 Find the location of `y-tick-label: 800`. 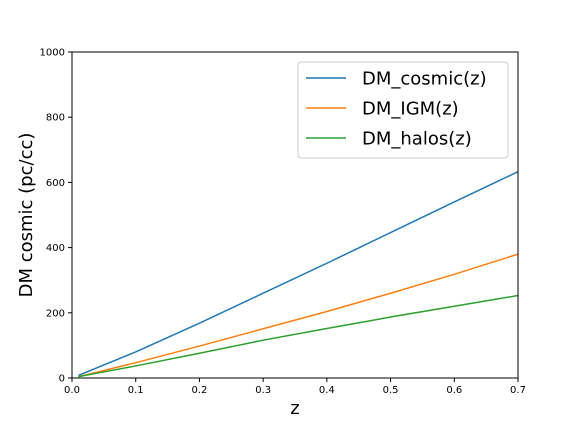

y-tick-label: 800 is located at coordinates (55, 118).